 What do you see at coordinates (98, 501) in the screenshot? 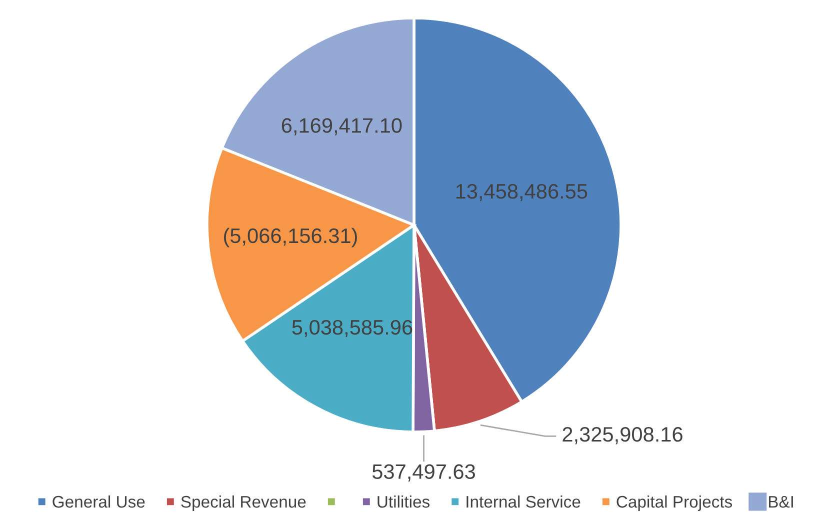
I see `legend-label: General Use` at bounding box center [98, 501].